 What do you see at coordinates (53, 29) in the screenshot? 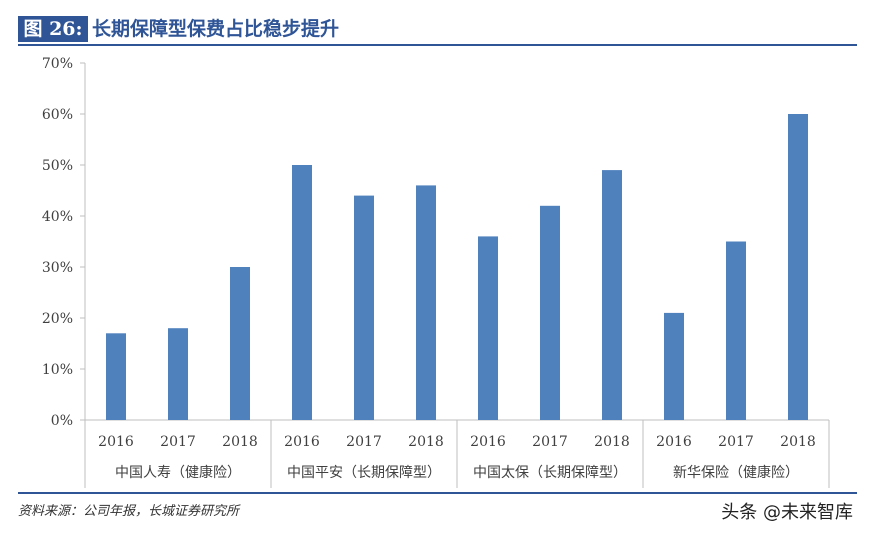
I see `figure-label: 图 26:` at bounding box center [53, 29].